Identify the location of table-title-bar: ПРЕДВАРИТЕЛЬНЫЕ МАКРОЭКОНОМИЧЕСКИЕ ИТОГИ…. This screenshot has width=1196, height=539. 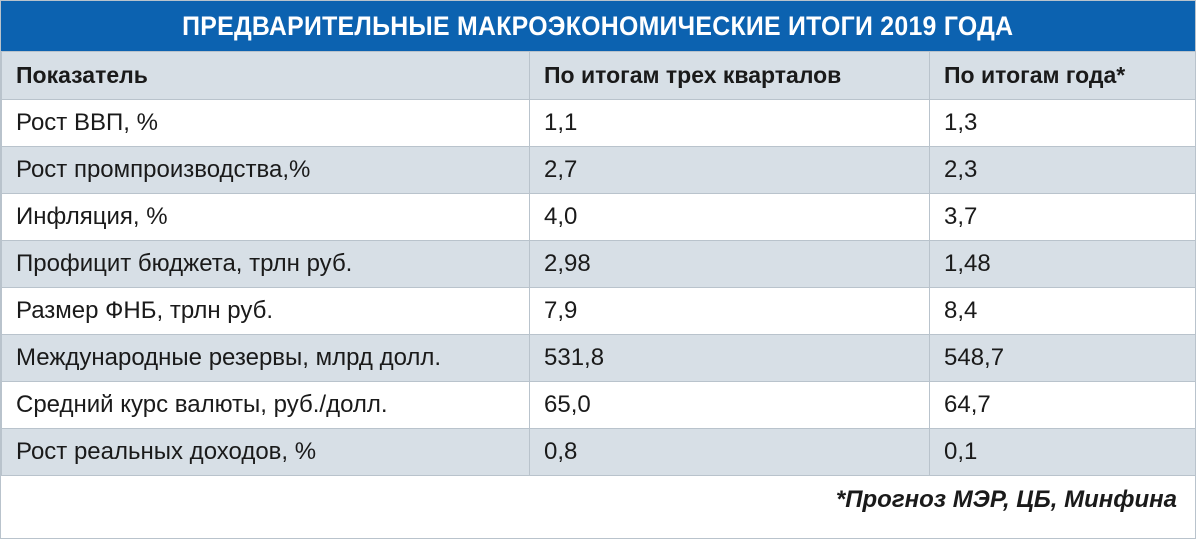
(598, 26).